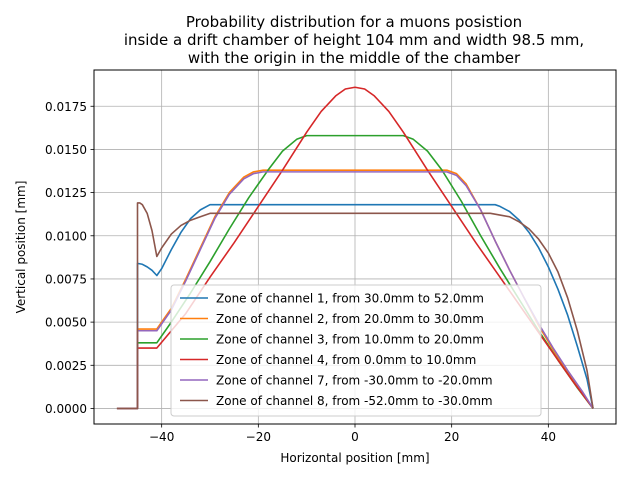  What do you see at coordinates (66, 150) in the screenshot?
I see `y-tick-label: 0.0150` at bounding box center [66, 150].